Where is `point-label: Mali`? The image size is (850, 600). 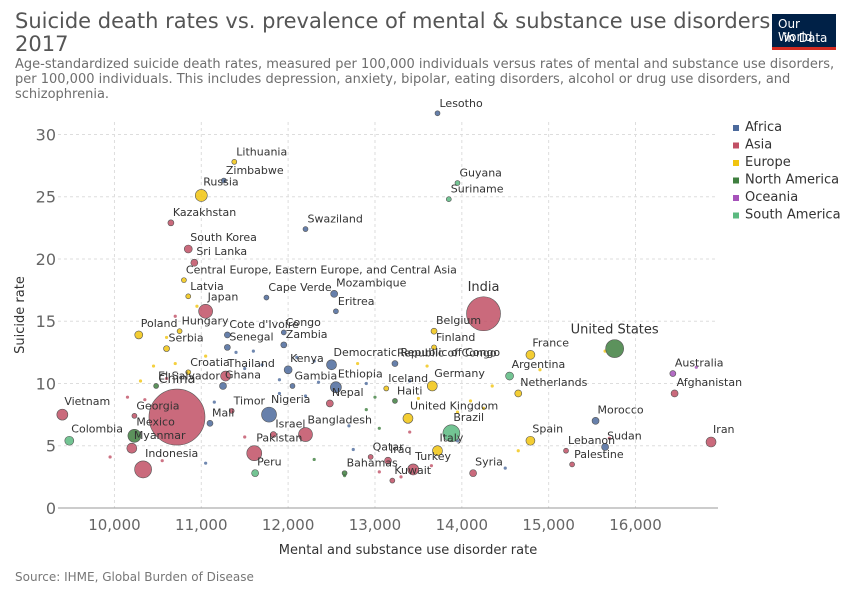
point-label: Mali is located at coordinates (223, 412).